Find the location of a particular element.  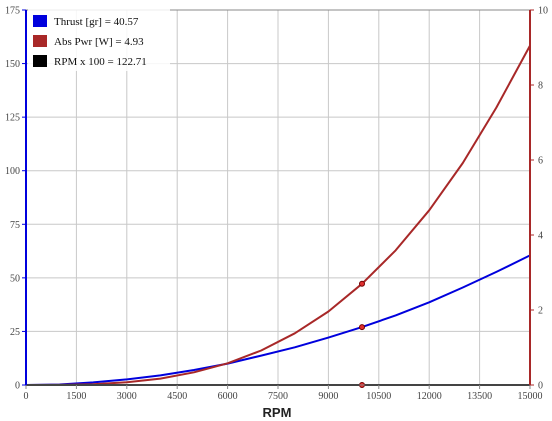

legend-background is located at coordinates (99, 40).